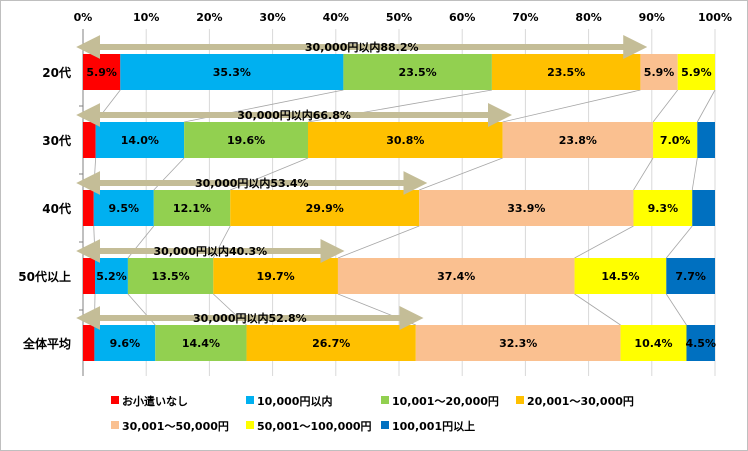 The height and width of the screenshot is (451, 748). I want to click on category-label: 30代, so click(56, 140).